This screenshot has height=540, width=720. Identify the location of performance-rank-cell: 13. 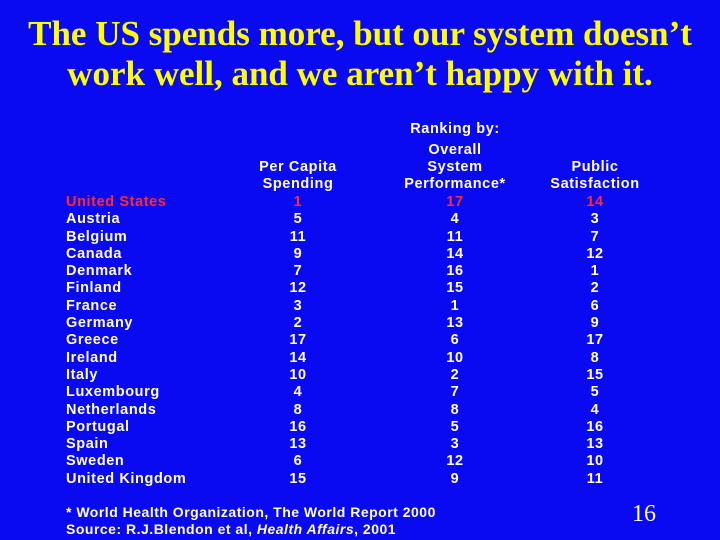
(455, 323).